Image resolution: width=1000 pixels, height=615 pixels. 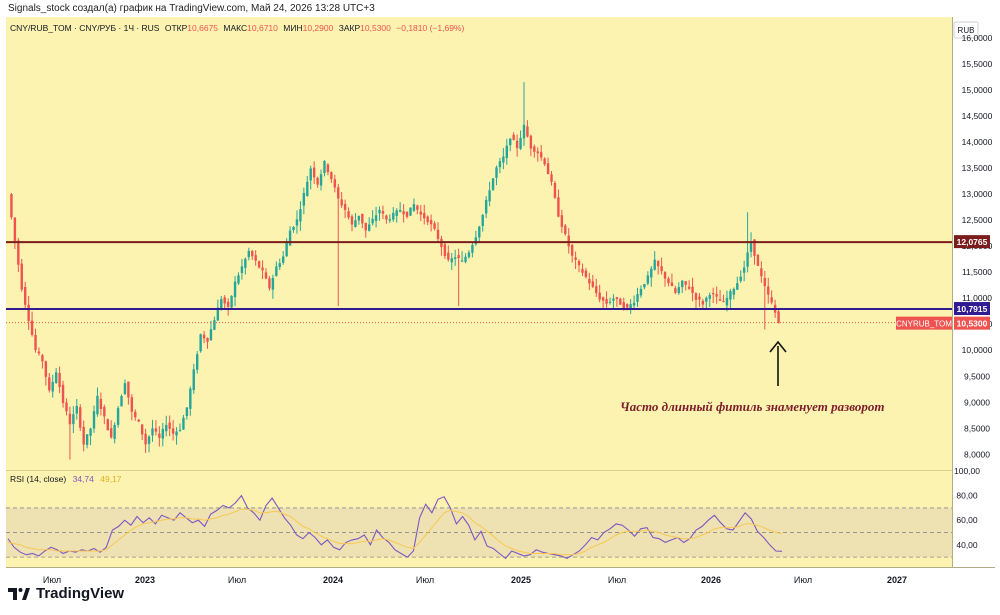 I want to click on time-axis: Июл 2023 Июл 2024 Июл 2025 Июл 2026 Июл 2027, so click(x=475, y=580).